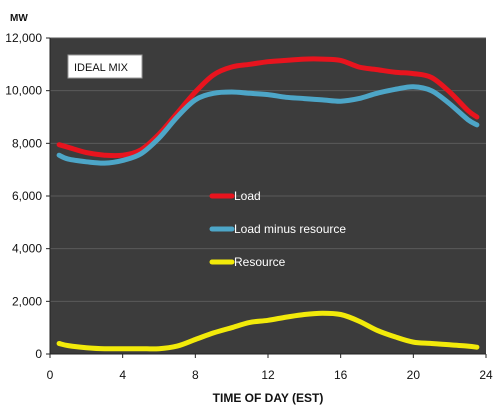 This screenshot has width=500, height=415. What do you see at coordinates (247, 196) in the screenshot?
I see `legend-label-load: Load` at bounding box center [247, 196].